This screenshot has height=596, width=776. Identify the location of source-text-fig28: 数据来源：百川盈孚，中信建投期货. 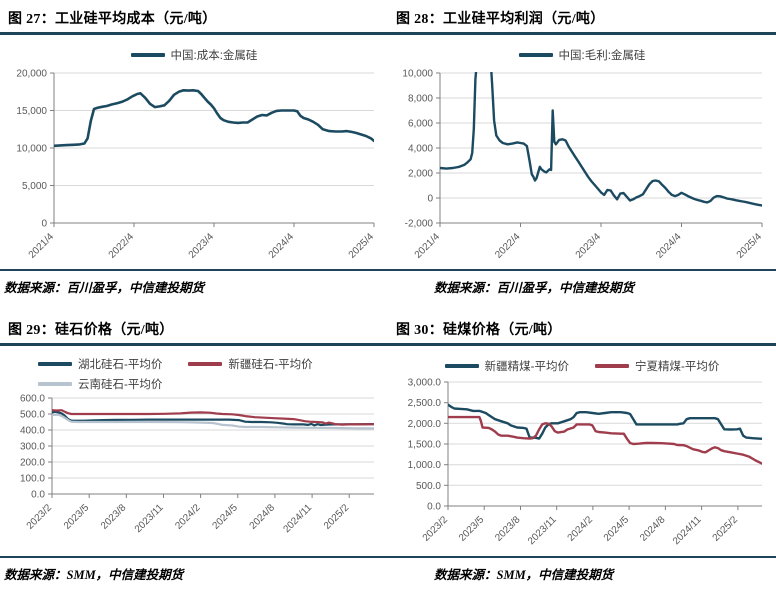
(534, 288).